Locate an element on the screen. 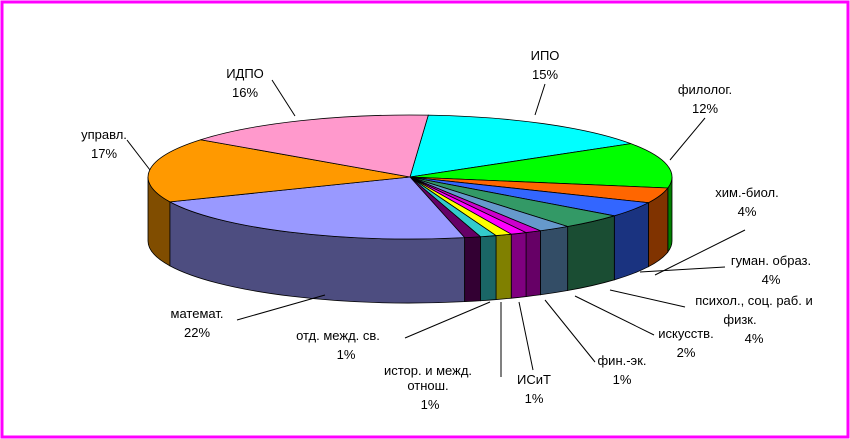 This screenshot has height=439, width=850. leader-гуман-образ is located at coordinates (682, 269).